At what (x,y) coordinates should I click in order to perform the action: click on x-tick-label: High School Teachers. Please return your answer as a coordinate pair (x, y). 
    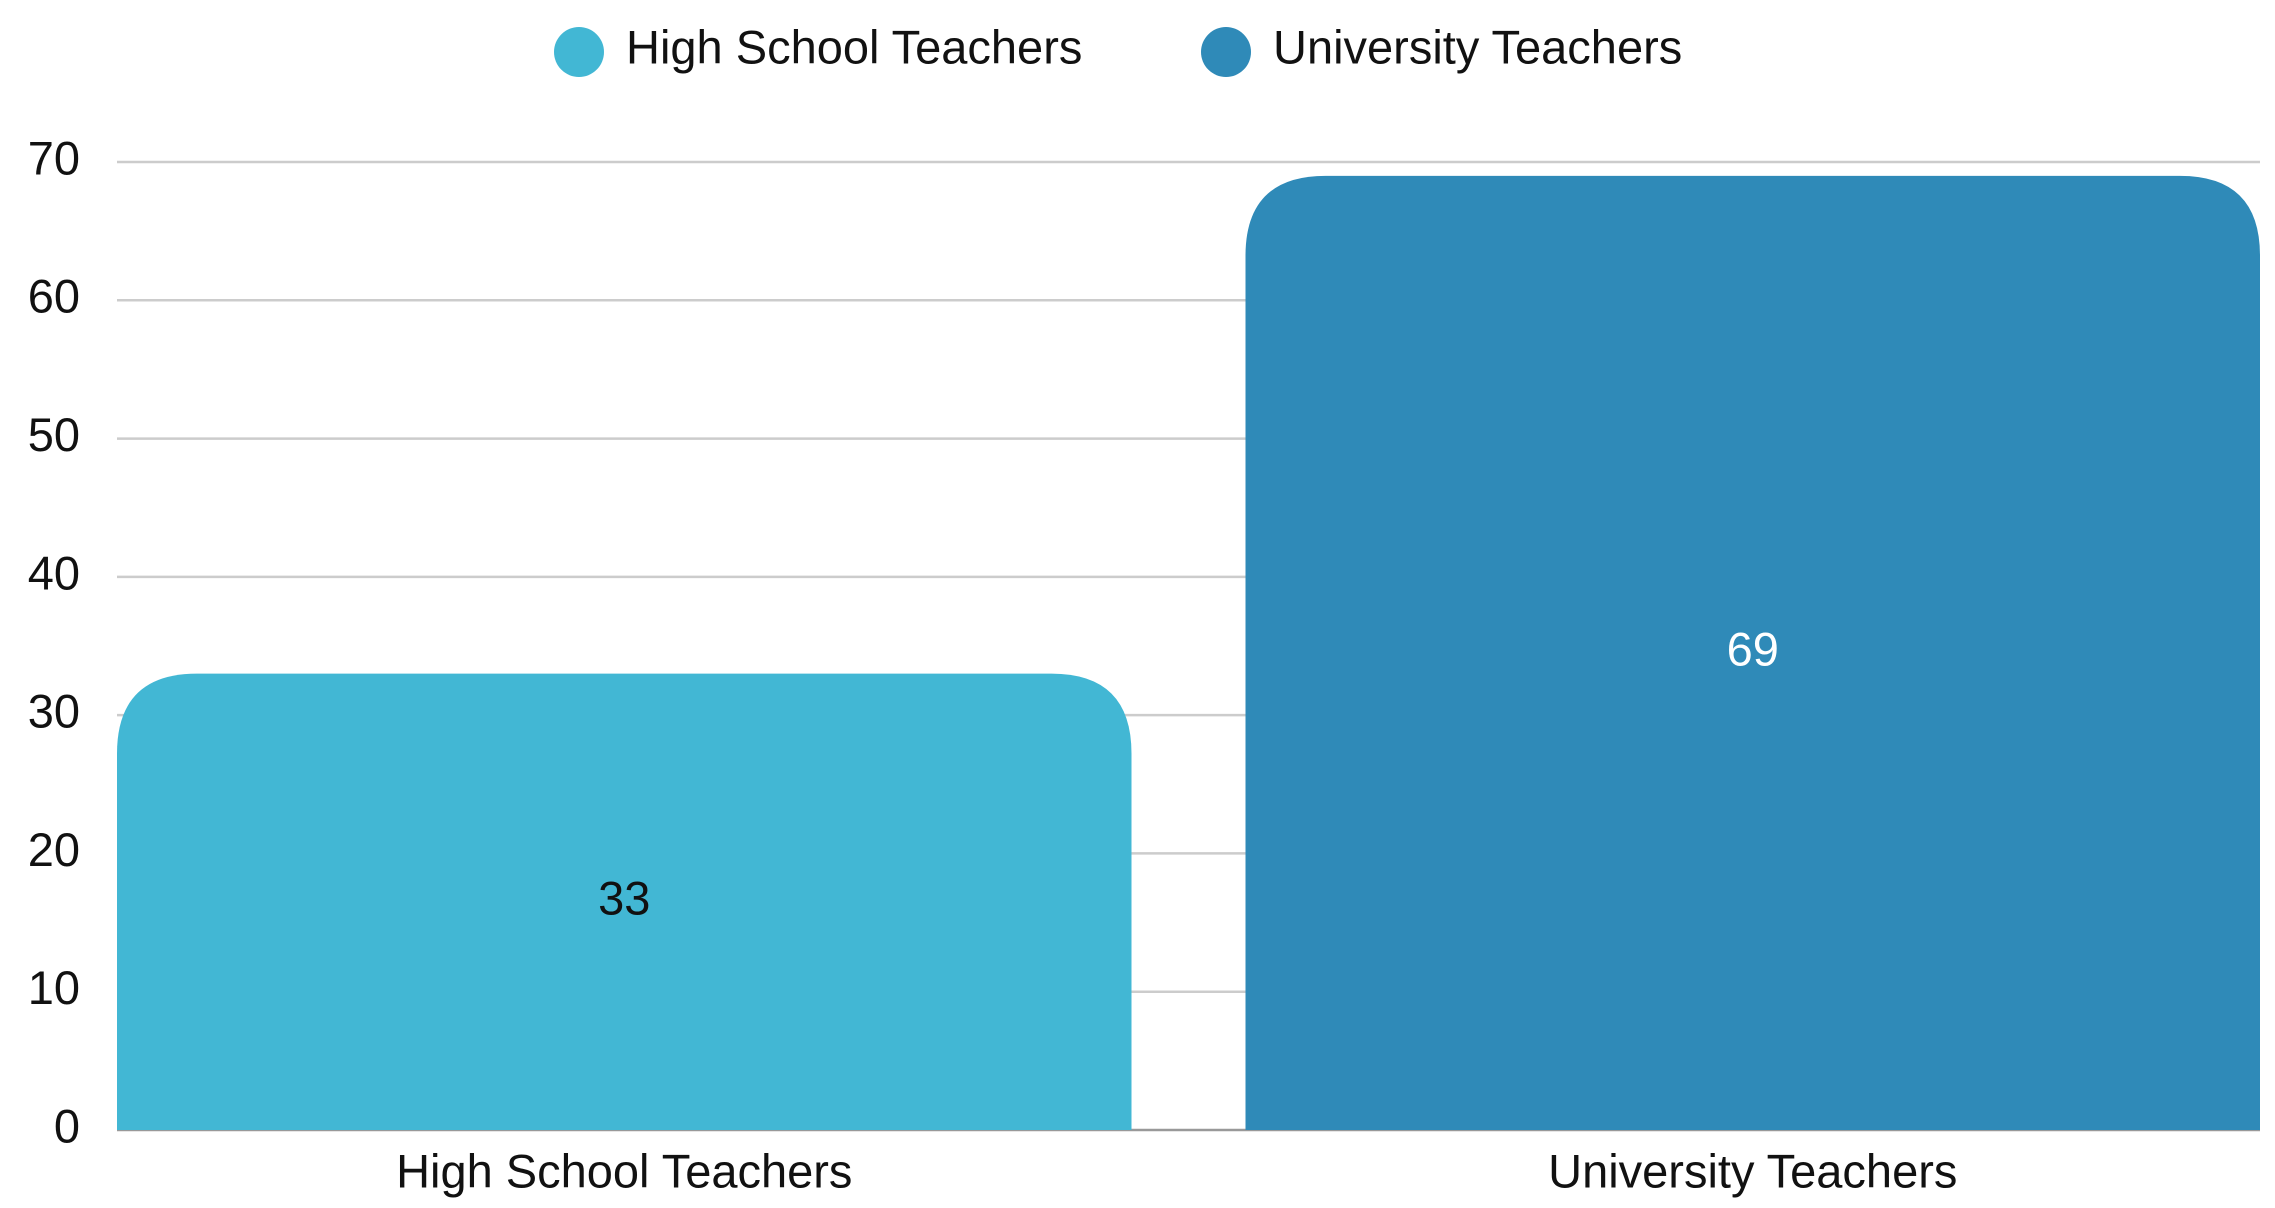
    Looking at the image, I should click on (624, 1170).